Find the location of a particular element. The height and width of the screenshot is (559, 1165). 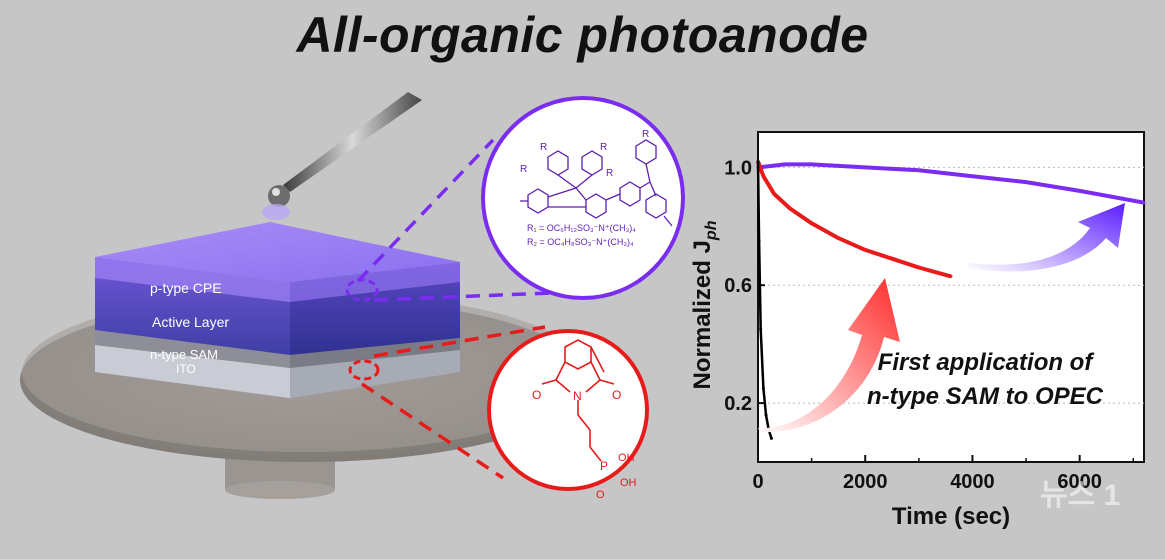

layer-stack is located at coordinates (277, 310).